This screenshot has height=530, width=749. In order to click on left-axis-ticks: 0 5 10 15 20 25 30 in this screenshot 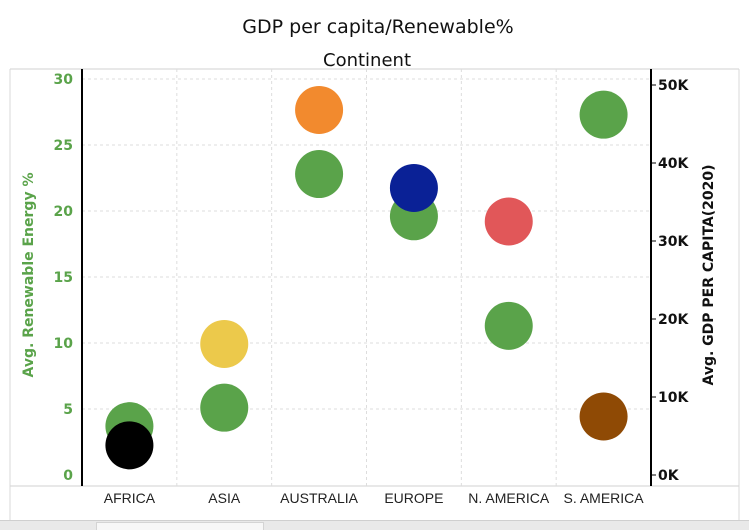, I will do `click(64, 278)`.